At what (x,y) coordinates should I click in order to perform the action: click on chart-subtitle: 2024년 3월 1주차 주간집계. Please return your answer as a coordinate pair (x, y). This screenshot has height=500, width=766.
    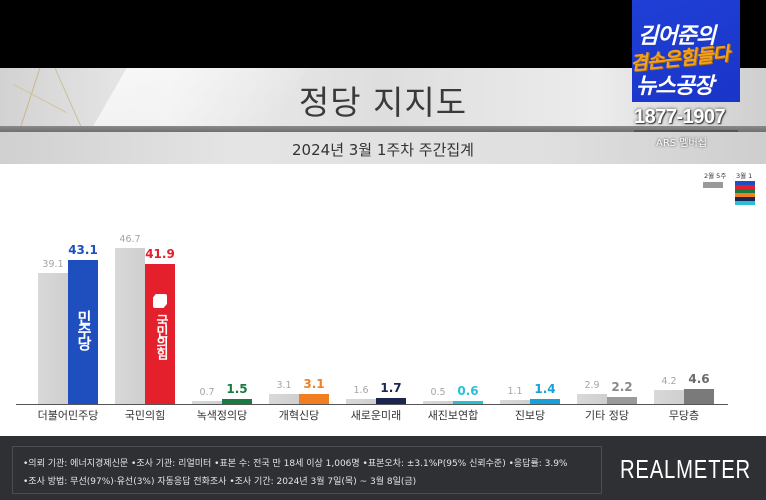
    Looking at the image, I should click on (383, 150).